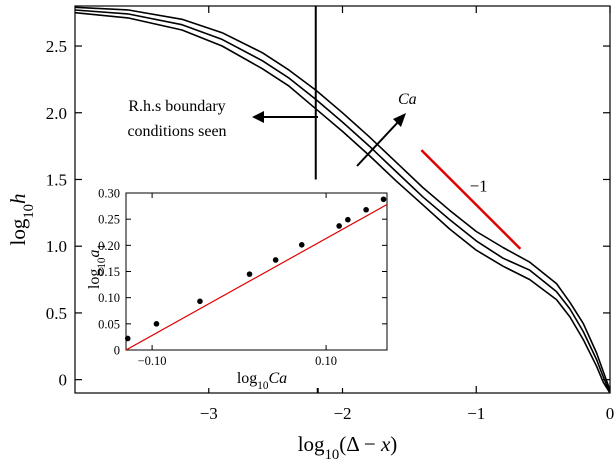 The height and width of the screenshot is (463, 615). I want to click on slope-reference-line, so click(471, 199).